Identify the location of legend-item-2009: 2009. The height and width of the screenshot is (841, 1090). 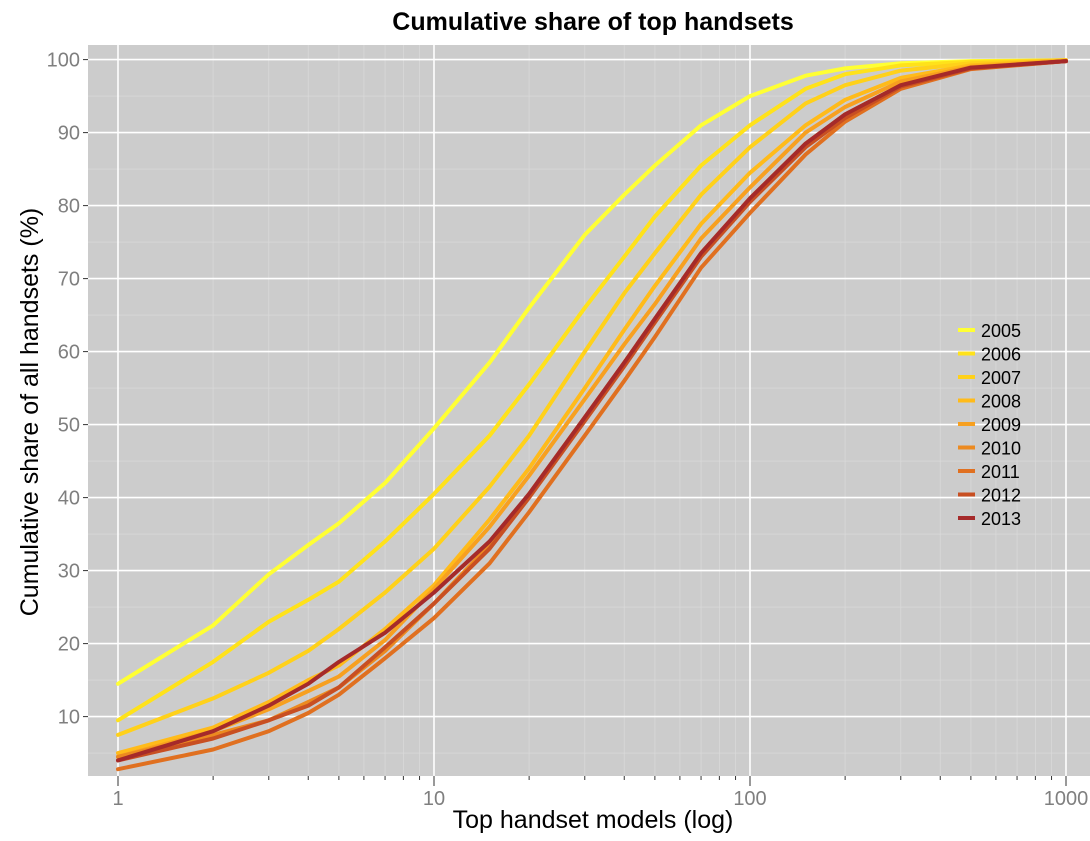
(989, 425).